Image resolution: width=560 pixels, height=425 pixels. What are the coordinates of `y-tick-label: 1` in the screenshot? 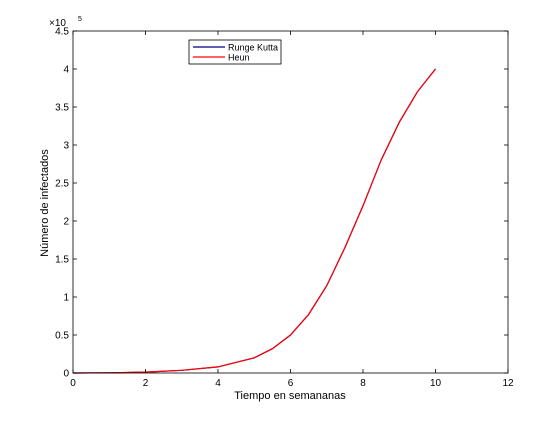 It's located at (66, 298).